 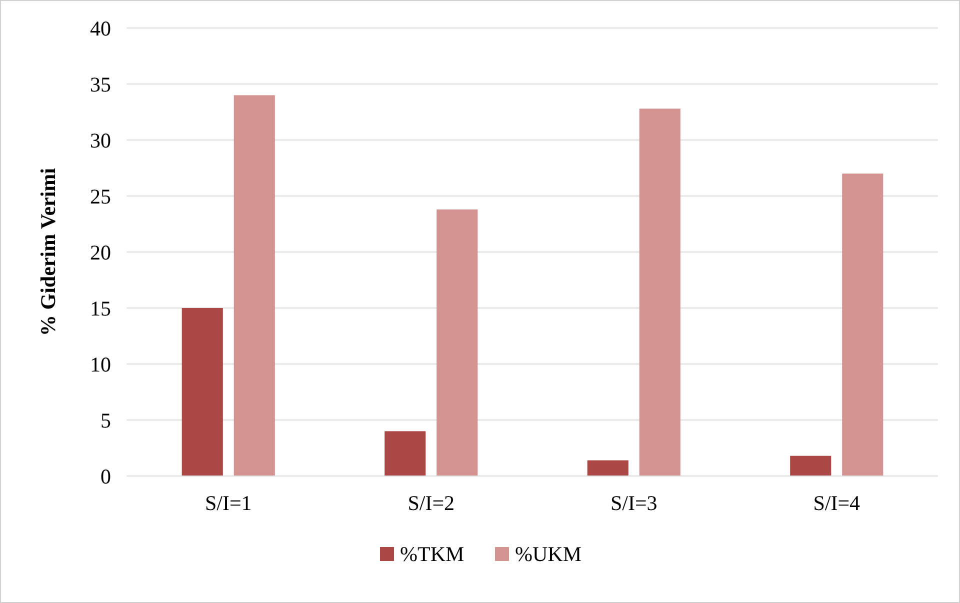 I want to click on y-tick-label: 10, so click(x=100, y=364).